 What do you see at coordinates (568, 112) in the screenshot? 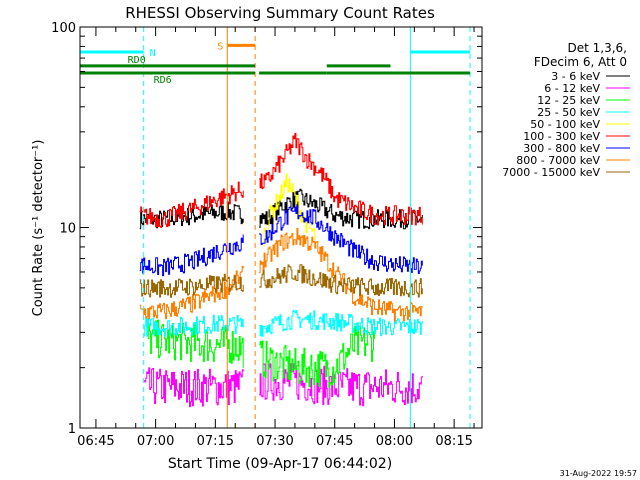
I see `legend-label: 25 - 50 keV` at bounding box center [568, 112].